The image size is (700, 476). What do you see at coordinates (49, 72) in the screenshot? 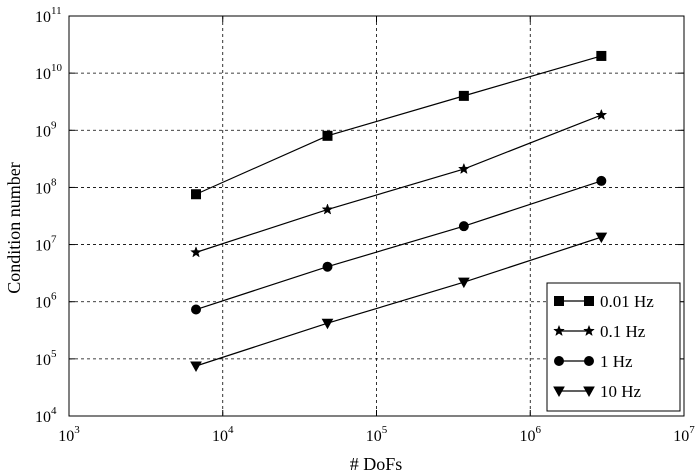
I see `y-tick-label: 10¹⁰` at bounding box center [49, 72].